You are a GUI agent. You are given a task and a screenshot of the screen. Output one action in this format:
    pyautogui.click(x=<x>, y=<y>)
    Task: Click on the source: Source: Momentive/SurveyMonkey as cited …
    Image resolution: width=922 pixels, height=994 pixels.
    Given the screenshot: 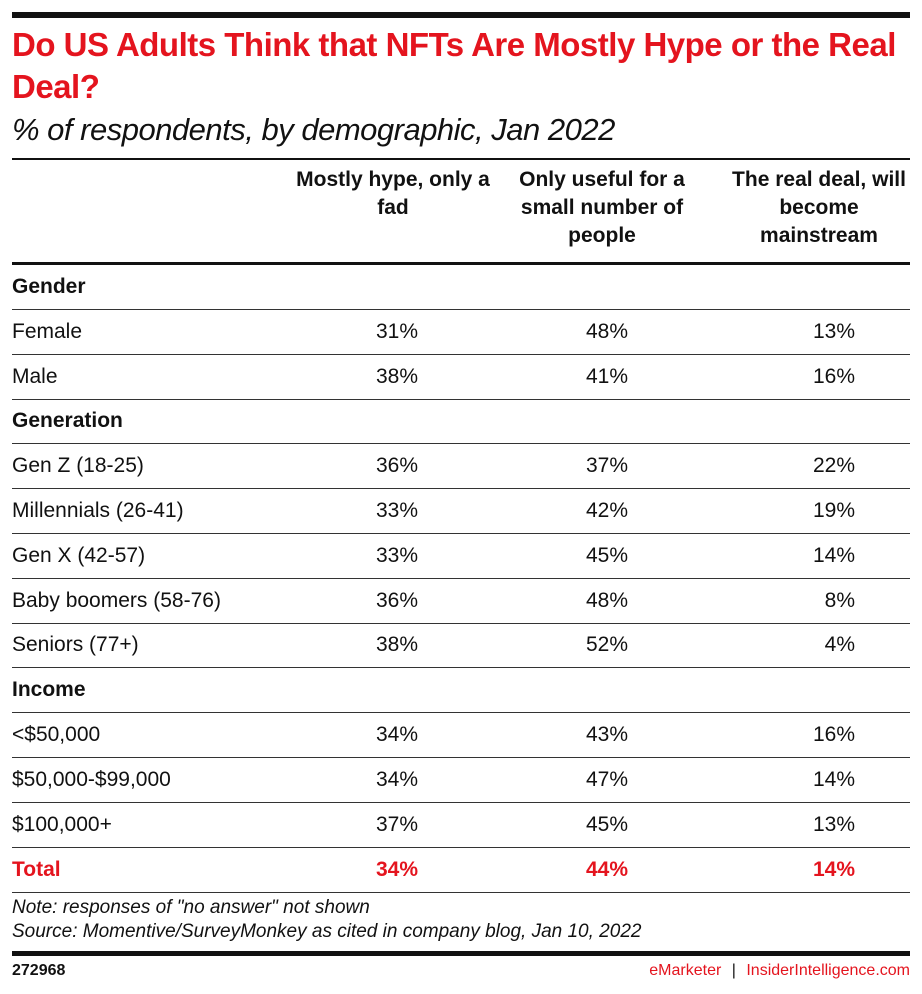 What is the action you would take?
    pyautogui.click(x=327, y=931)
    